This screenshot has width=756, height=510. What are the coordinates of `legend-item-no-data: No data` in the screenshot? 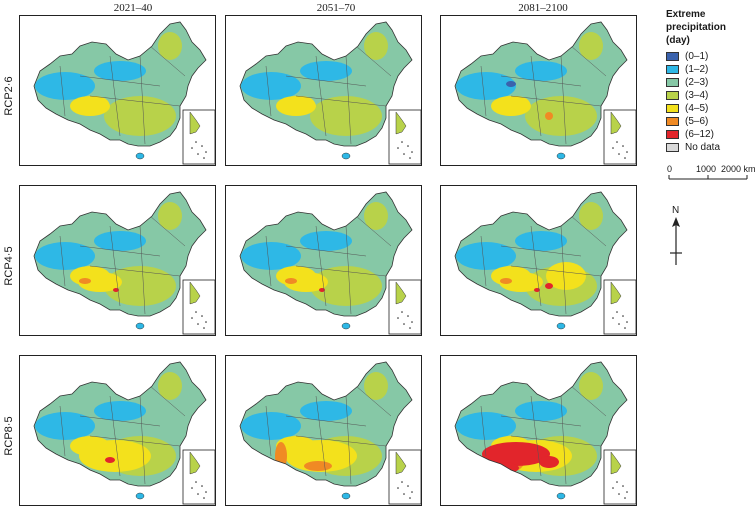 It's located at (696, 147).